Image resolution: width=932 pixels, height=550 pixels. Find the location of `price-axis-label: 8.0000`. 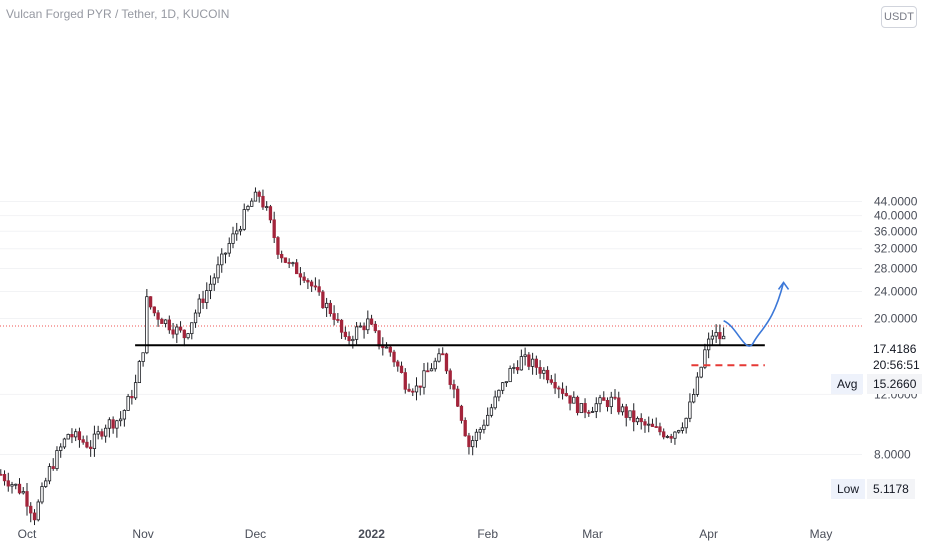

price-axis-label: 8.0000 is located at coordinates (892, 455).